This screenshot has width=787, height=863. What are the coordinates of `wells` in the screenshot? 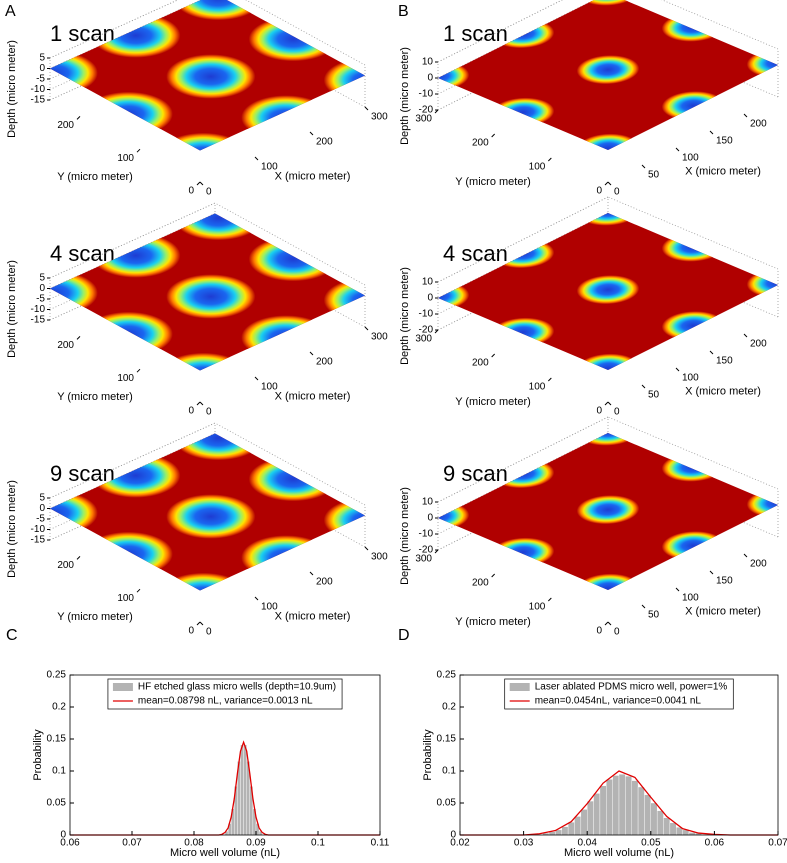 It's located at (207, 292).